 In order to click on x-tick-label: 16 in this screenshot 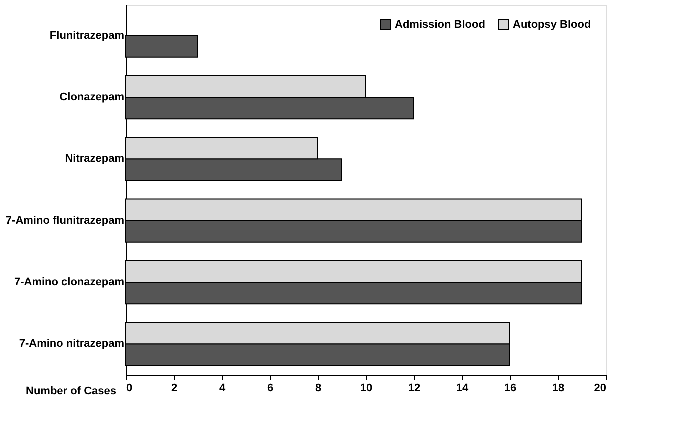, I will do `click(510, 388)`.